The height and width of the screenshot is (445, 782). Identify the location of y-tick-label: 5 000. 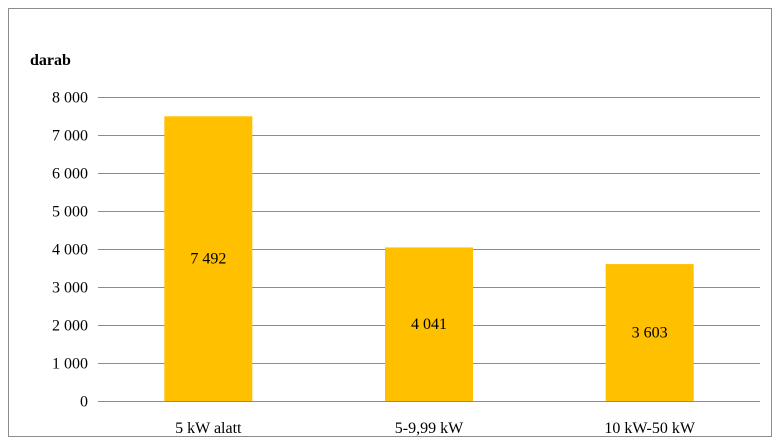
(70, 212).